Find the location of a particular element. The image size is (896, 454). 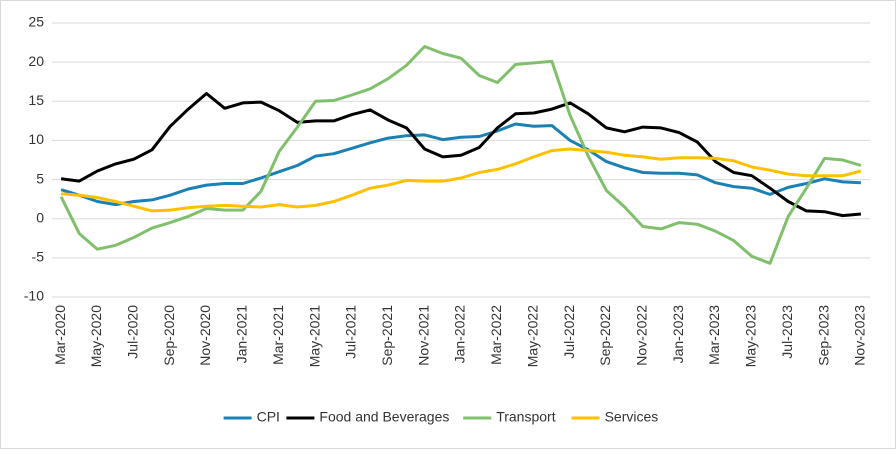

x-tick-label: May-2020 is located at coordinates (96, 336).